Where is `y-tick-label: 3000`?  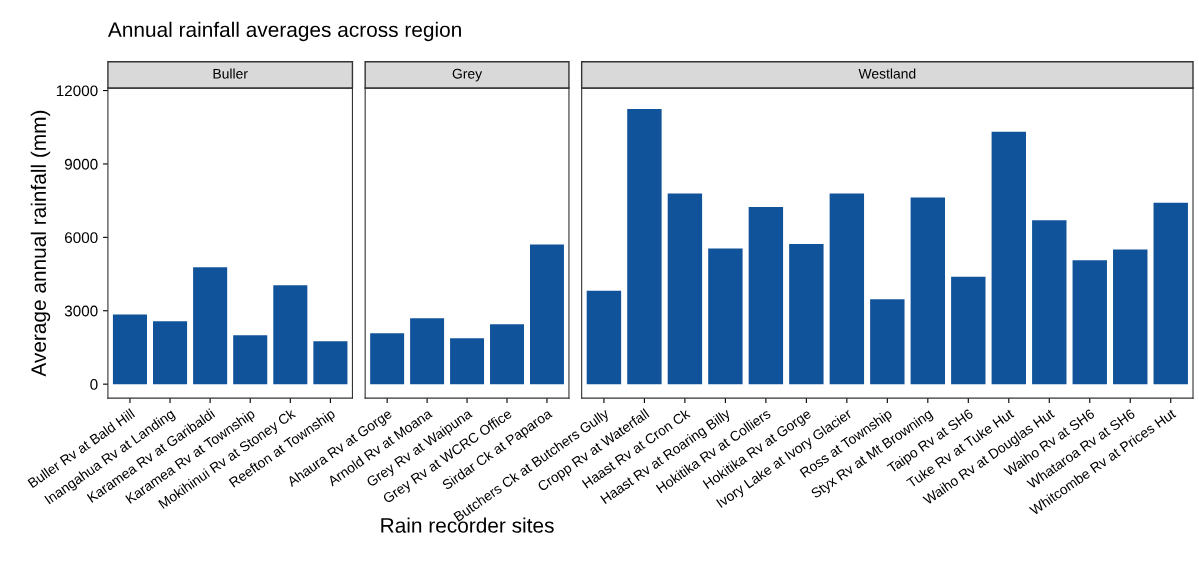 y-tick-label: 3000 is located at coordinates (81, 311).